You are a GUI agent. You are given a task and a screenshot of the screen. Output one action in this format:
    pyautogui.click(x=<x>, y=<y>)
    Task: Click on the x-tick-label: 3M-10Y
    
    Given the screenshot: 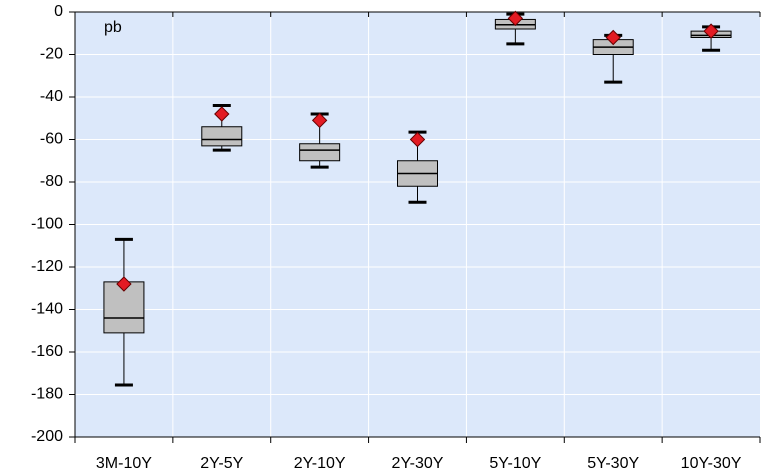 What is the action you would take?
    pyautogui.click(x=124, y=463)
    